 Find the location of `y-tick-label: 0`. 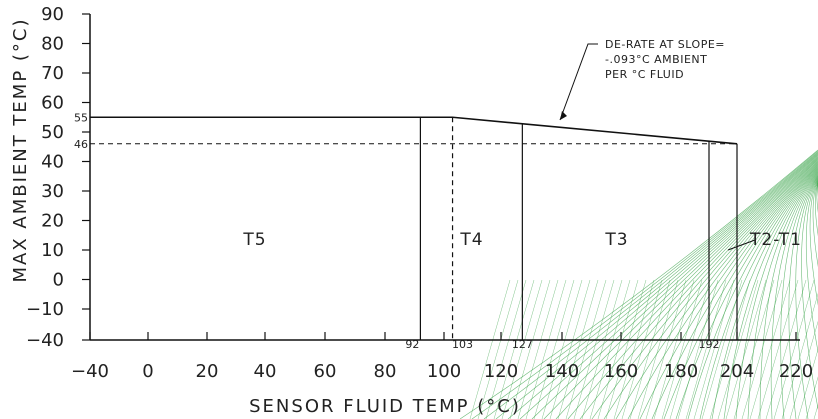

y-tick-label: 0 is located at coordinates (58, 280).